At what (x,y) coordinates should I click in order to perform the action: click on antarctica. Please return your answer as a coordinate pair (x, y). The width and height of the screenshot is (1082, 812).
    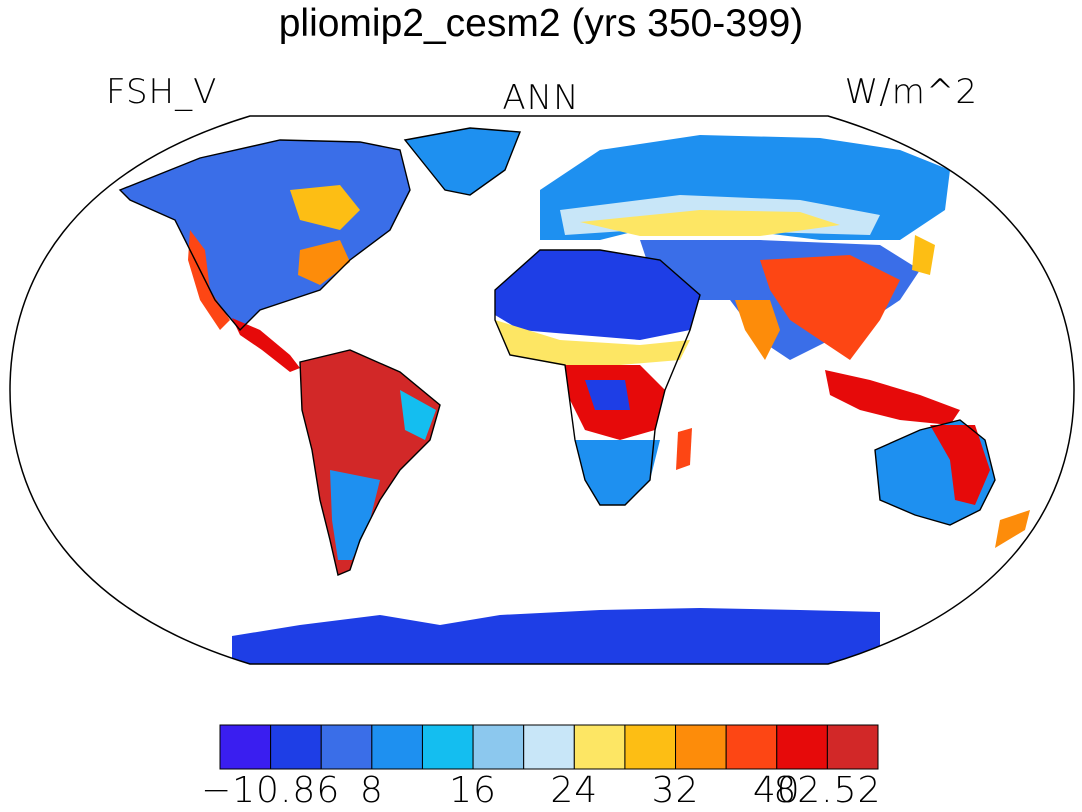
    Looking at the image, I should click on (556, 636).